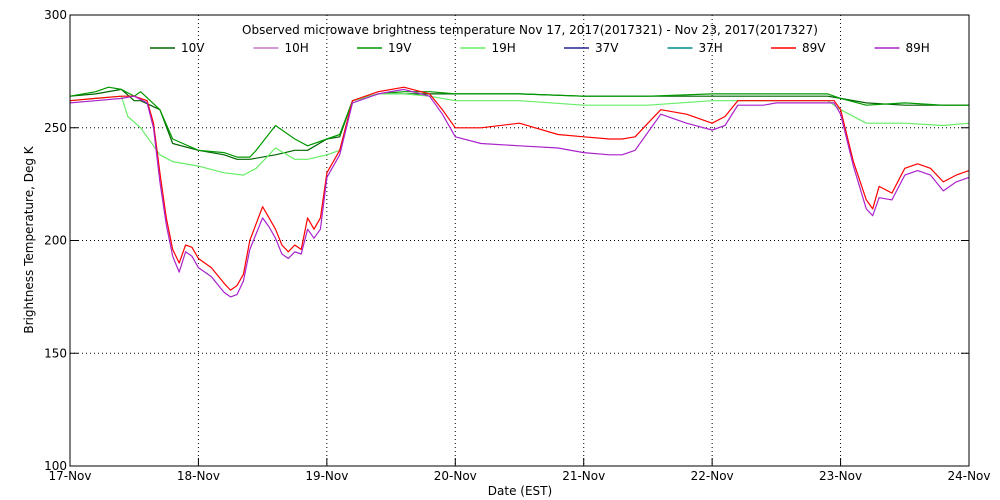 This screenshot has width=1000, height=500. What do you see at coordinates (400, 48) in the screenshot?
I see `legend-label-19v: 19V` at bounding box center [400, 48].